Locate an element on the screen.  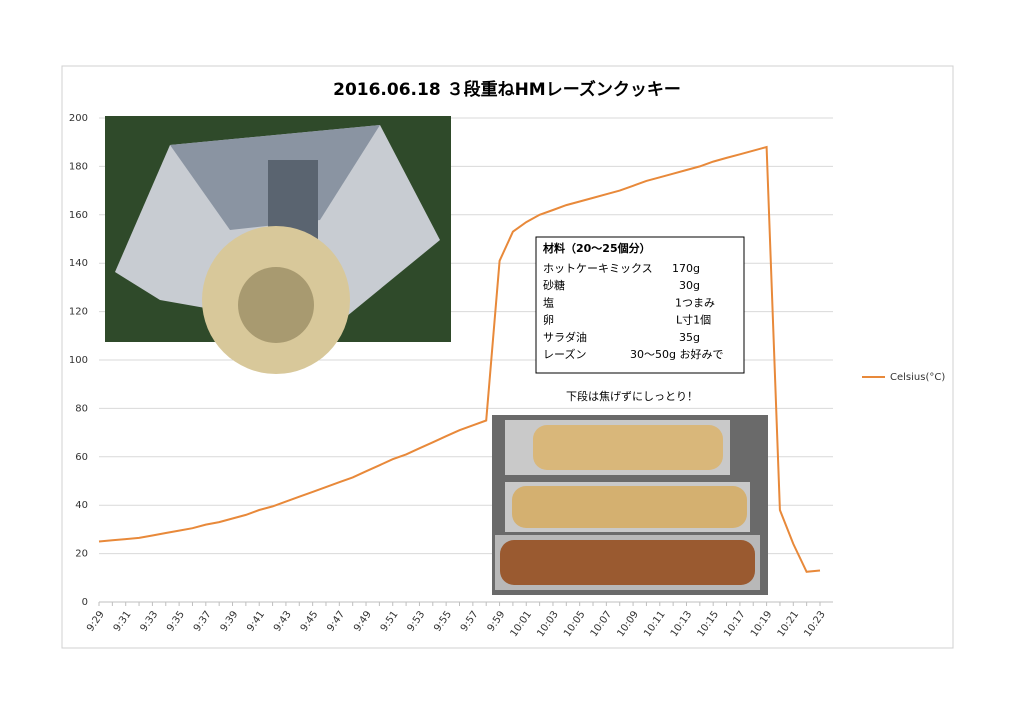
recipe-amount: 1つまみ is located at coordinates (695, 302).